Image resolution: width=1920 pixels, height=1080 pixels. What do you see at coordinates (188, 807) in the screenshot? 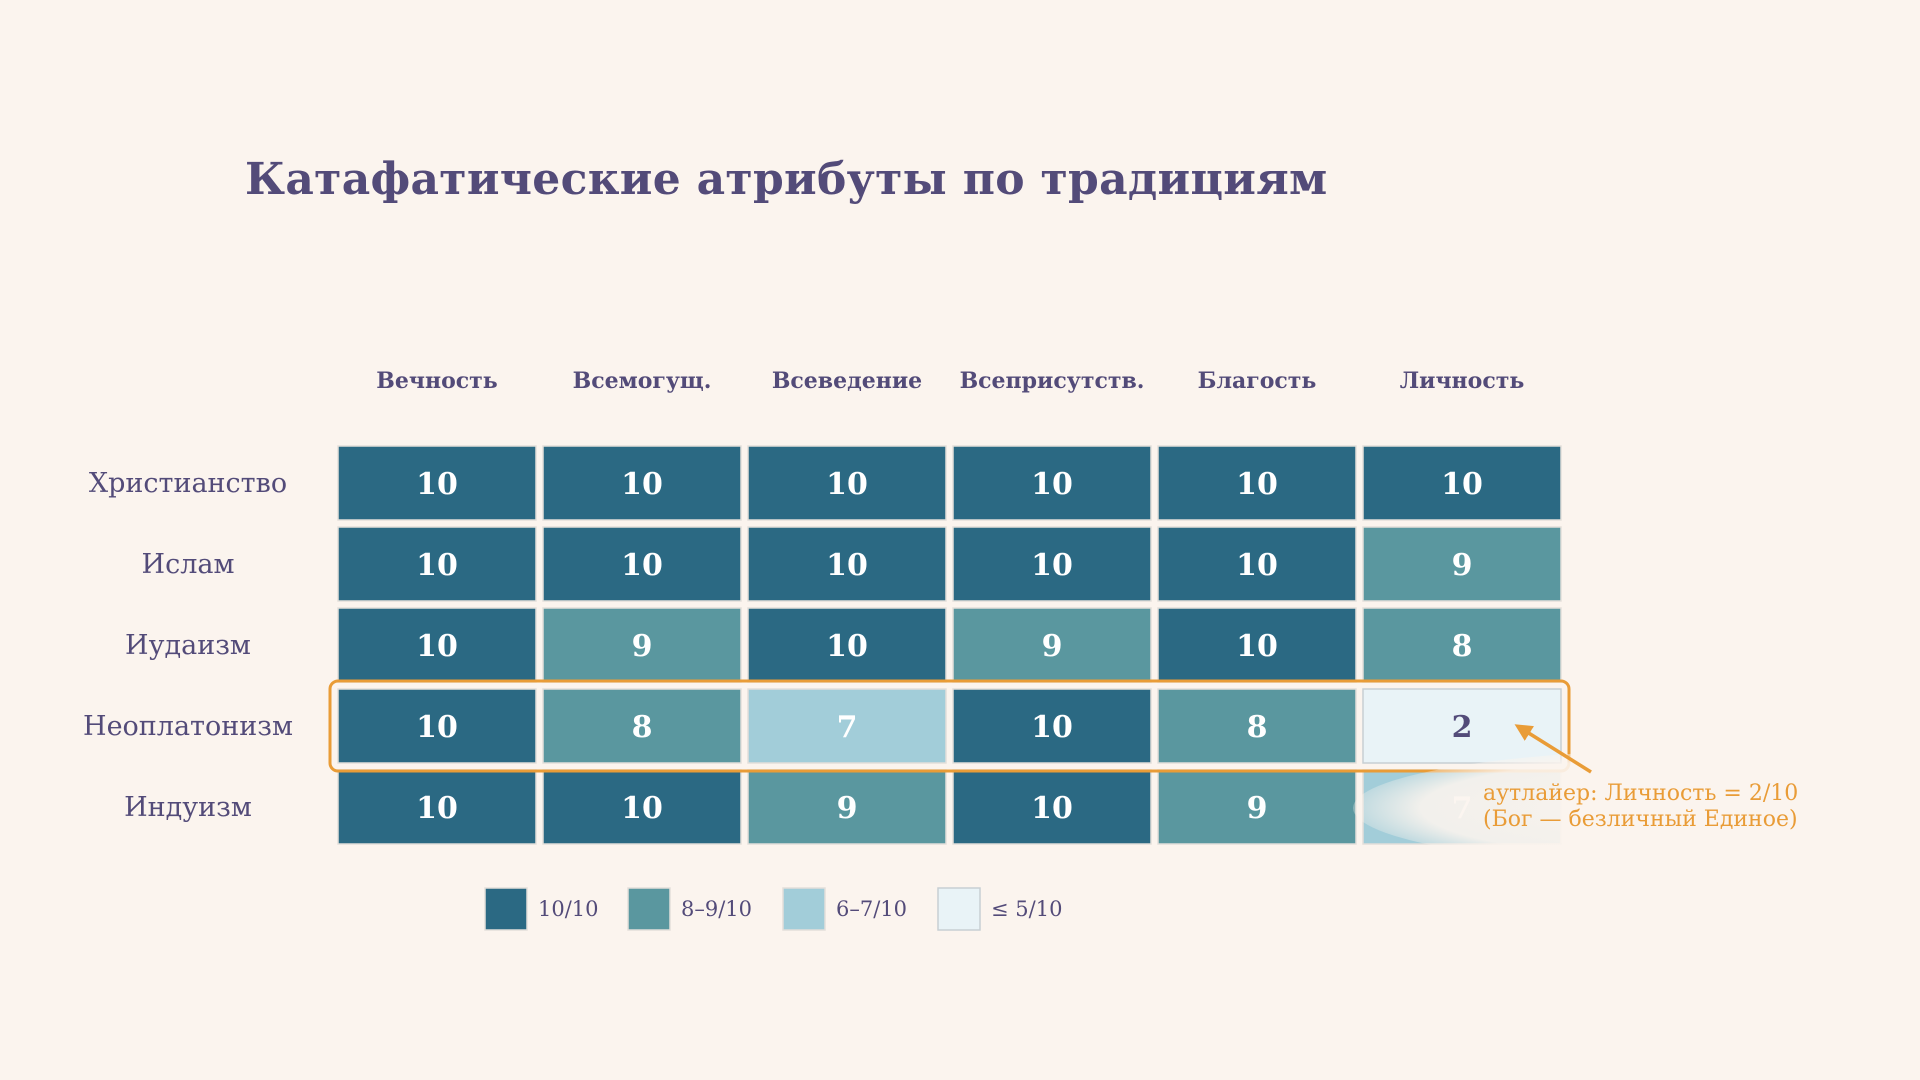
I see `row-label-5: Индуизм` at bounding box center [188, 807].